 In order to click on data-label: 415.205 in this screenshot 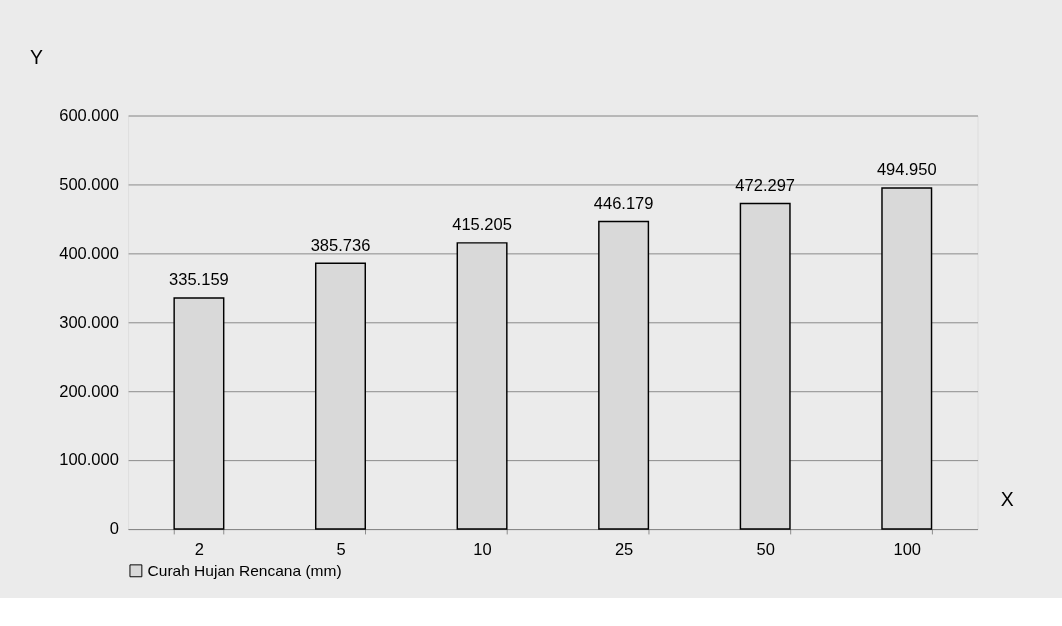, I will do `click(482, 224)`.